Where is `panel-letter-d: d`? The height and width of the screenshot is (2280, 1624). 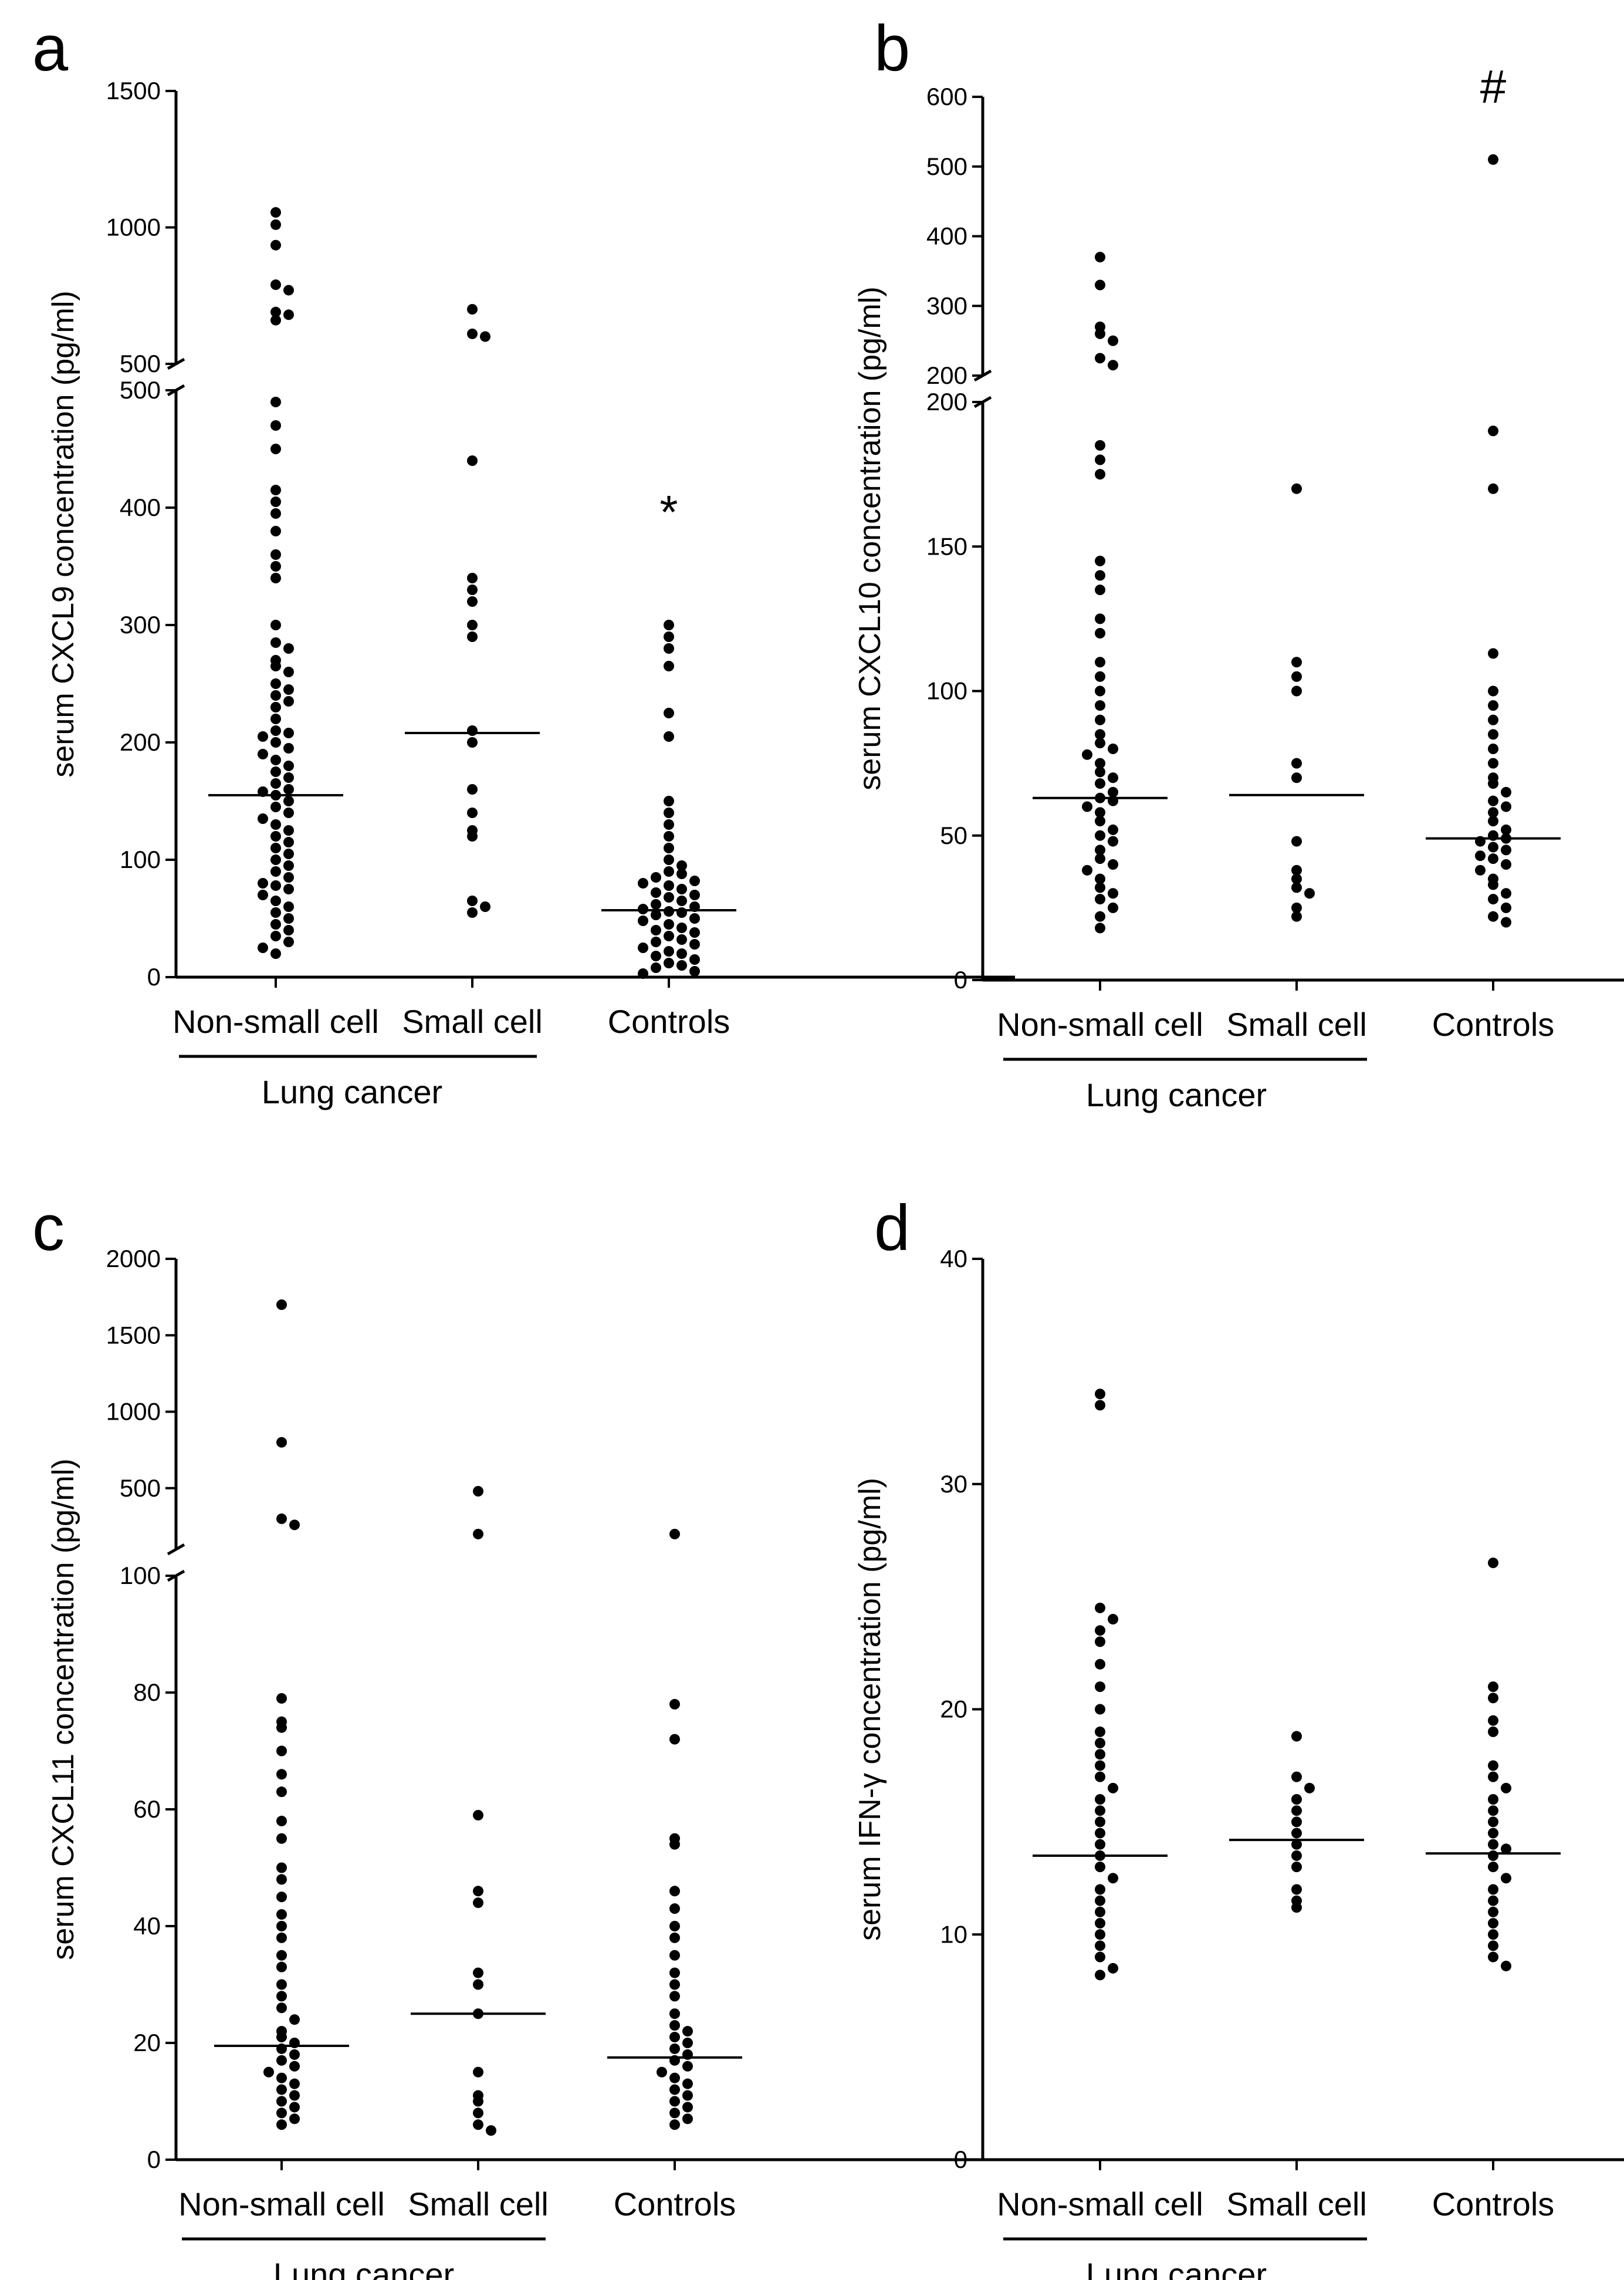
panel-letter-d: d is located at coordinates (892, 1228).